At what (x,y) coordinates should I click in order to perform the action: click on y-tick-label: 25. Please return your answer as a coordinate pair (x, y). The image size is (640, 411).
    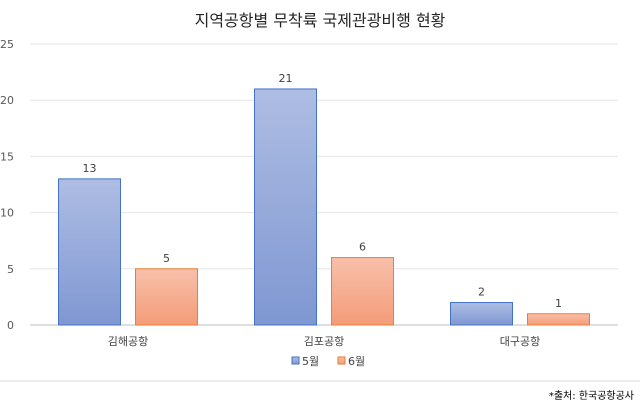
    Looking at the image, I should click on (7, 44).